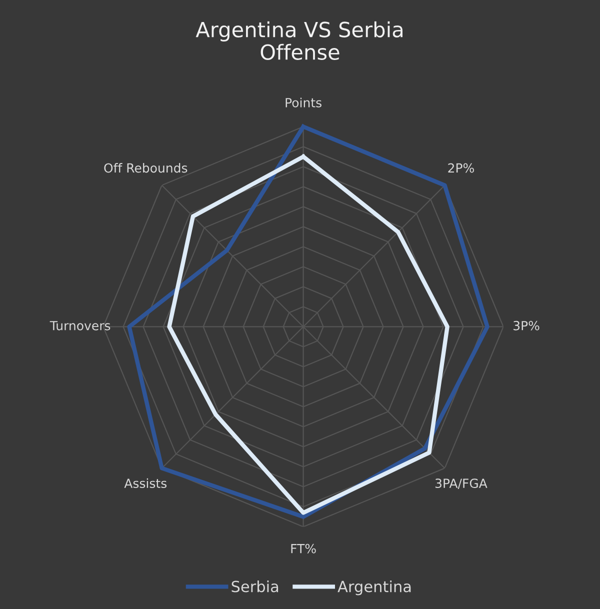 The image size is (600, 609). Describe the element at coordinates (299, 40) in the screenshot. I see `chart-title: Argentina VS Serbia Offense` at that location.